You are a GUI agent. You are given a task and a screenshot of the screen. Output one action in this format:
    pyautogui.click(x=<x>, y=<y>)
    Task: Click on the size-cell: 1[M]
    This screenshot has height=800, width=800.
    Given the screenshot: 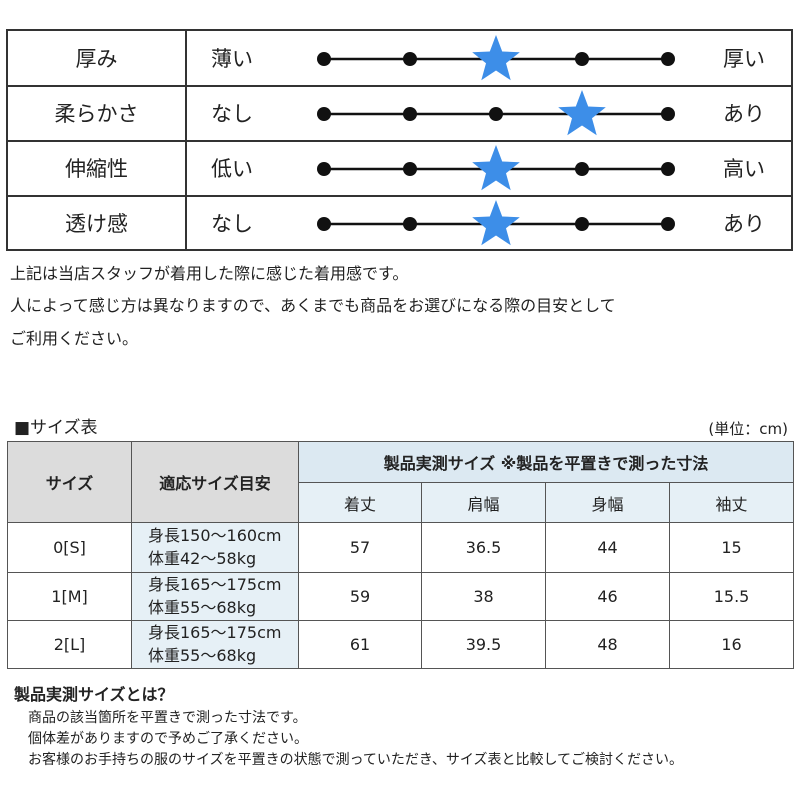 What is the action you would take?
    pyautogui.click(x=69, y=596)
    